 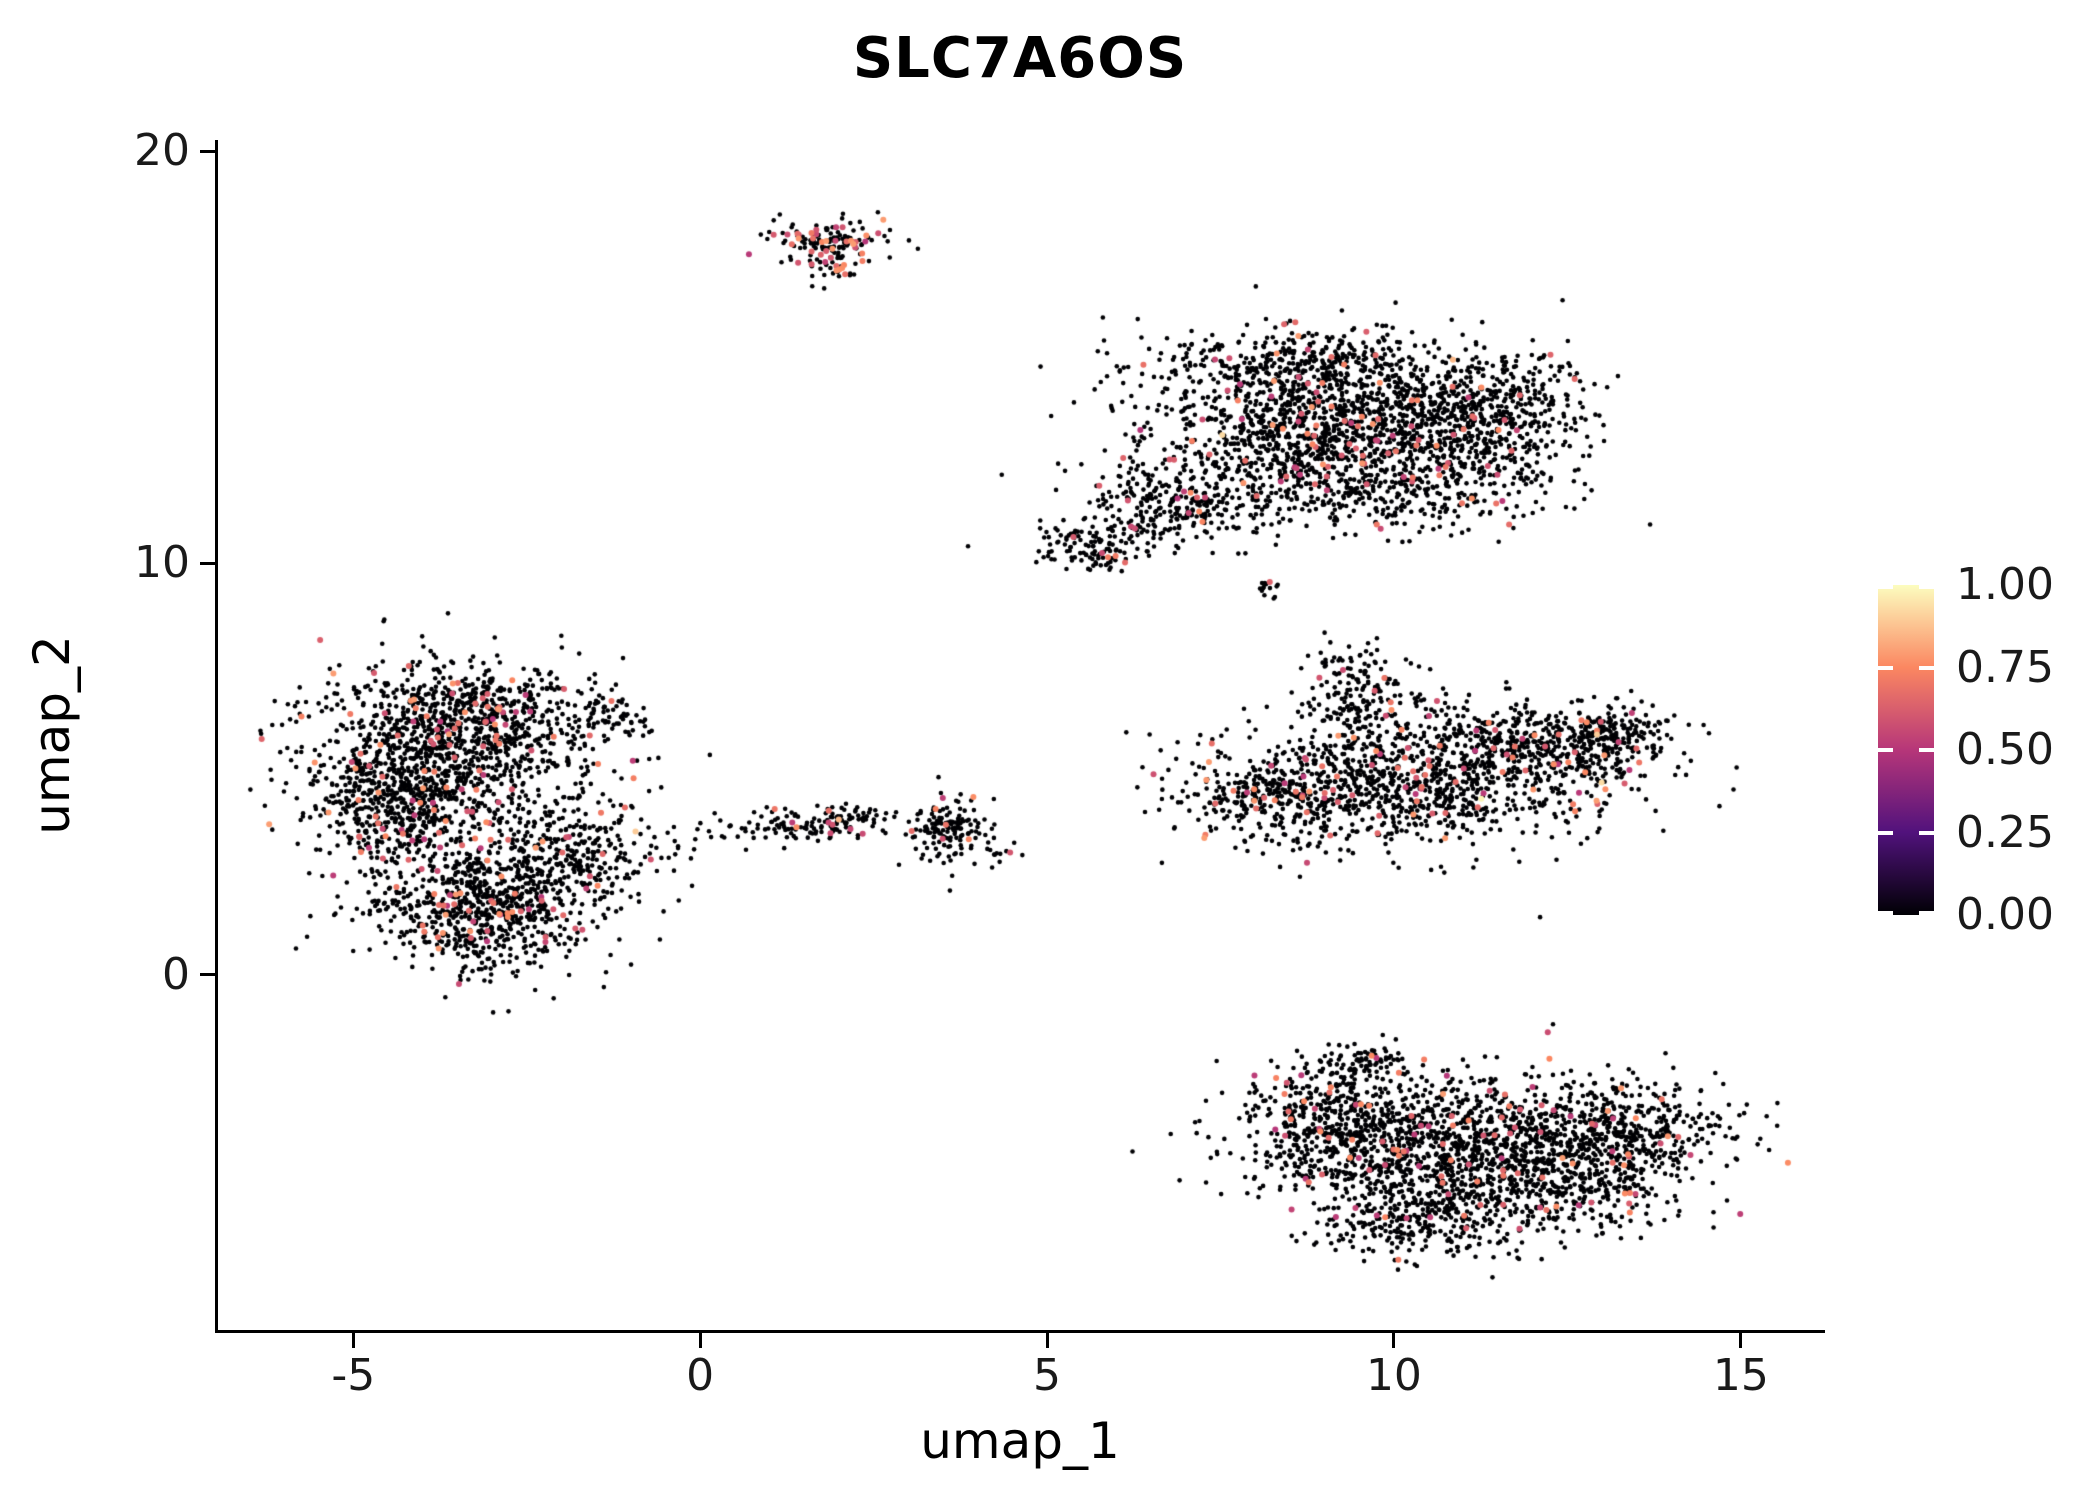 I want to click on x-tick-label: 15, so click(x=1740, y=1375).